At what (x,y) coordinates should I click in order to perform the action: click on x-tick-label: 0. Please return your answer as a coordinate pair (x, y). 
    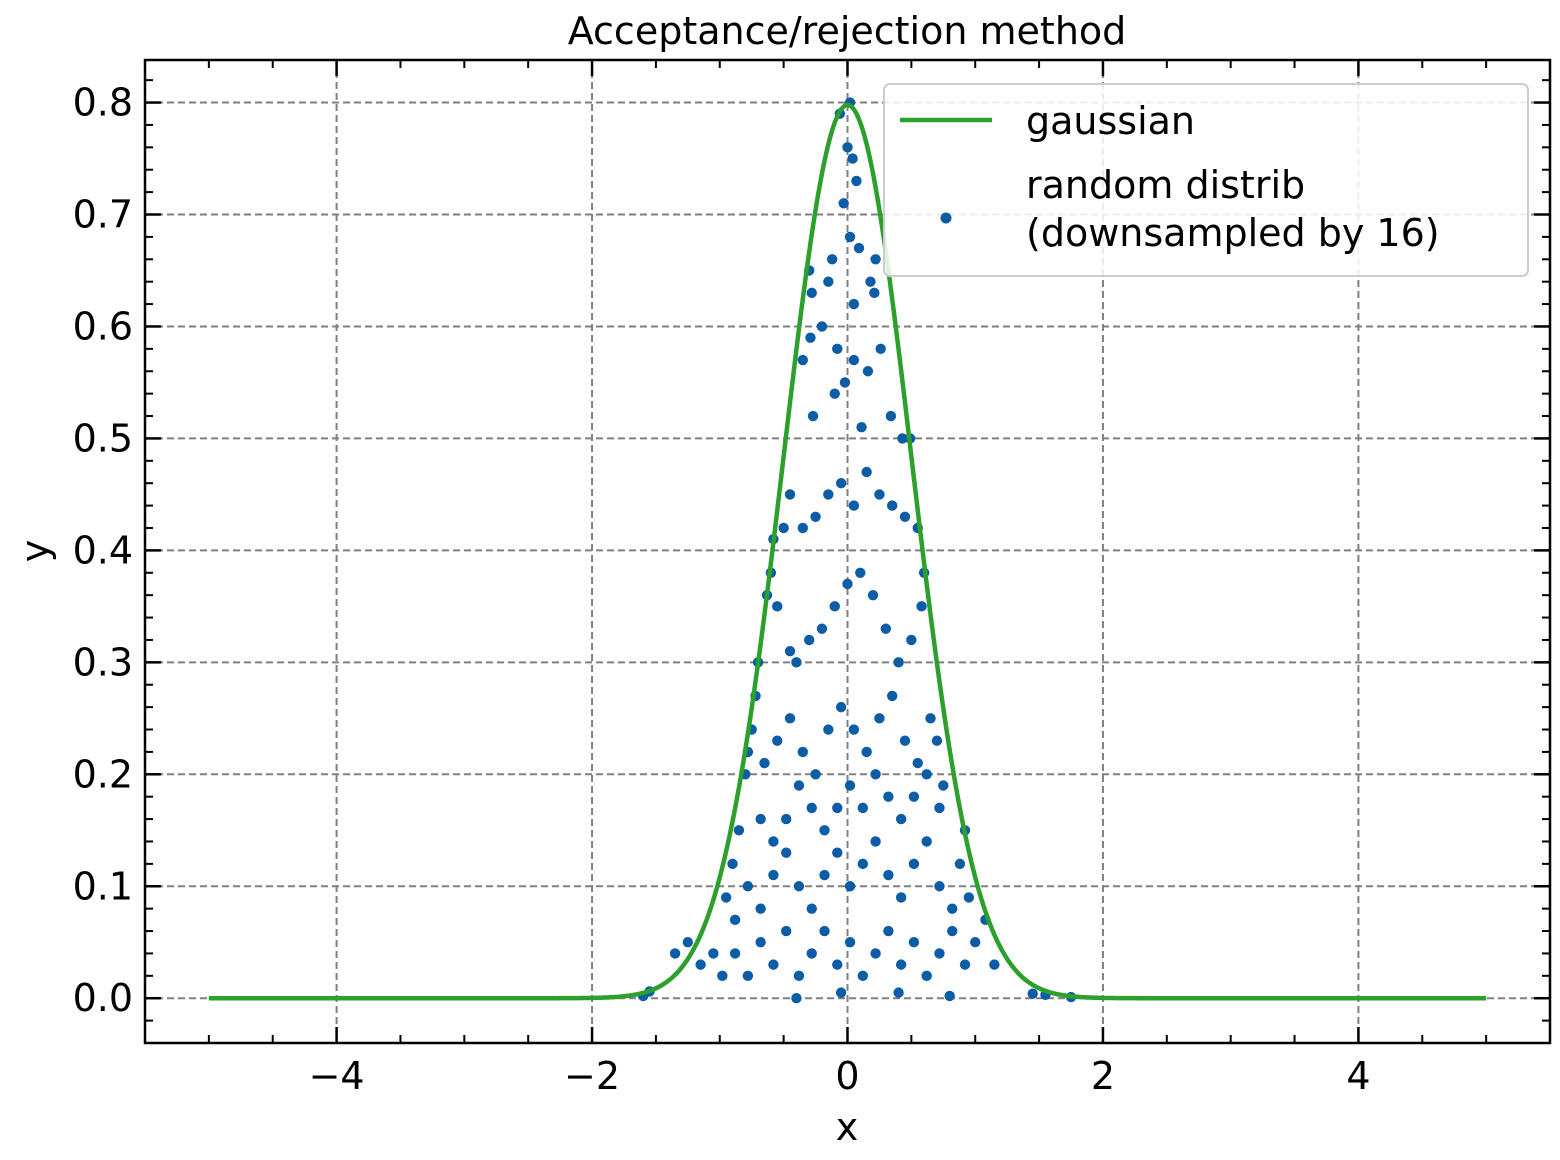
    Looking at the image, I should click on (847, 1076).